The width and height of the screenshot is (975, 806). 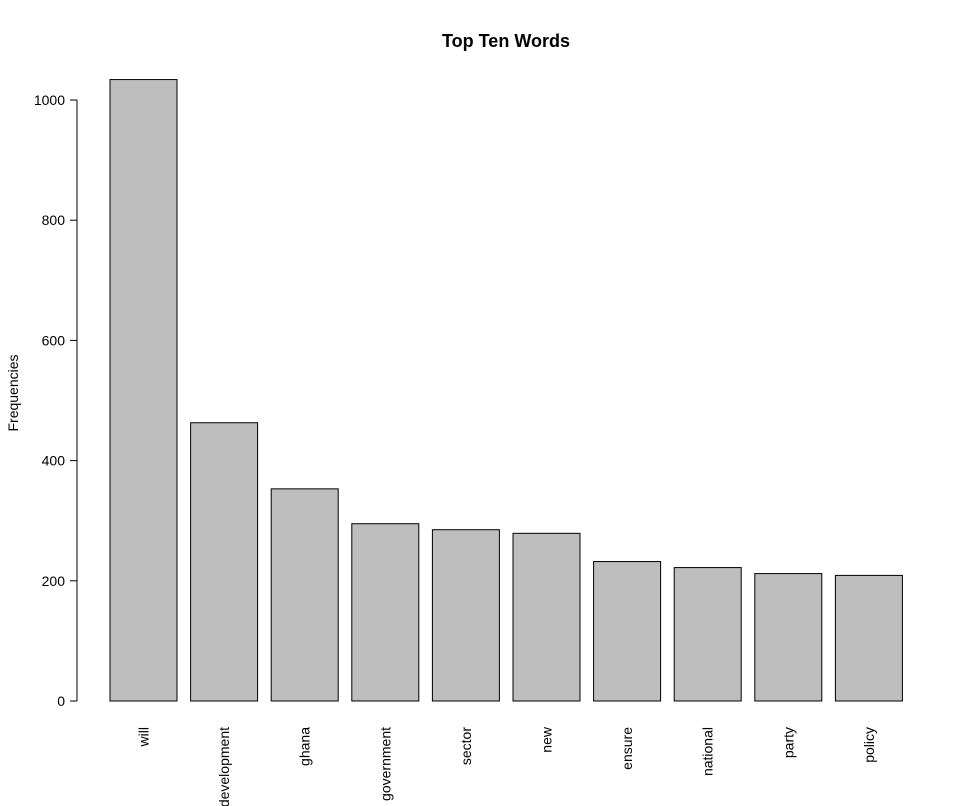 I want to click on y-tick-label: 0, so click(x=61, y=701).